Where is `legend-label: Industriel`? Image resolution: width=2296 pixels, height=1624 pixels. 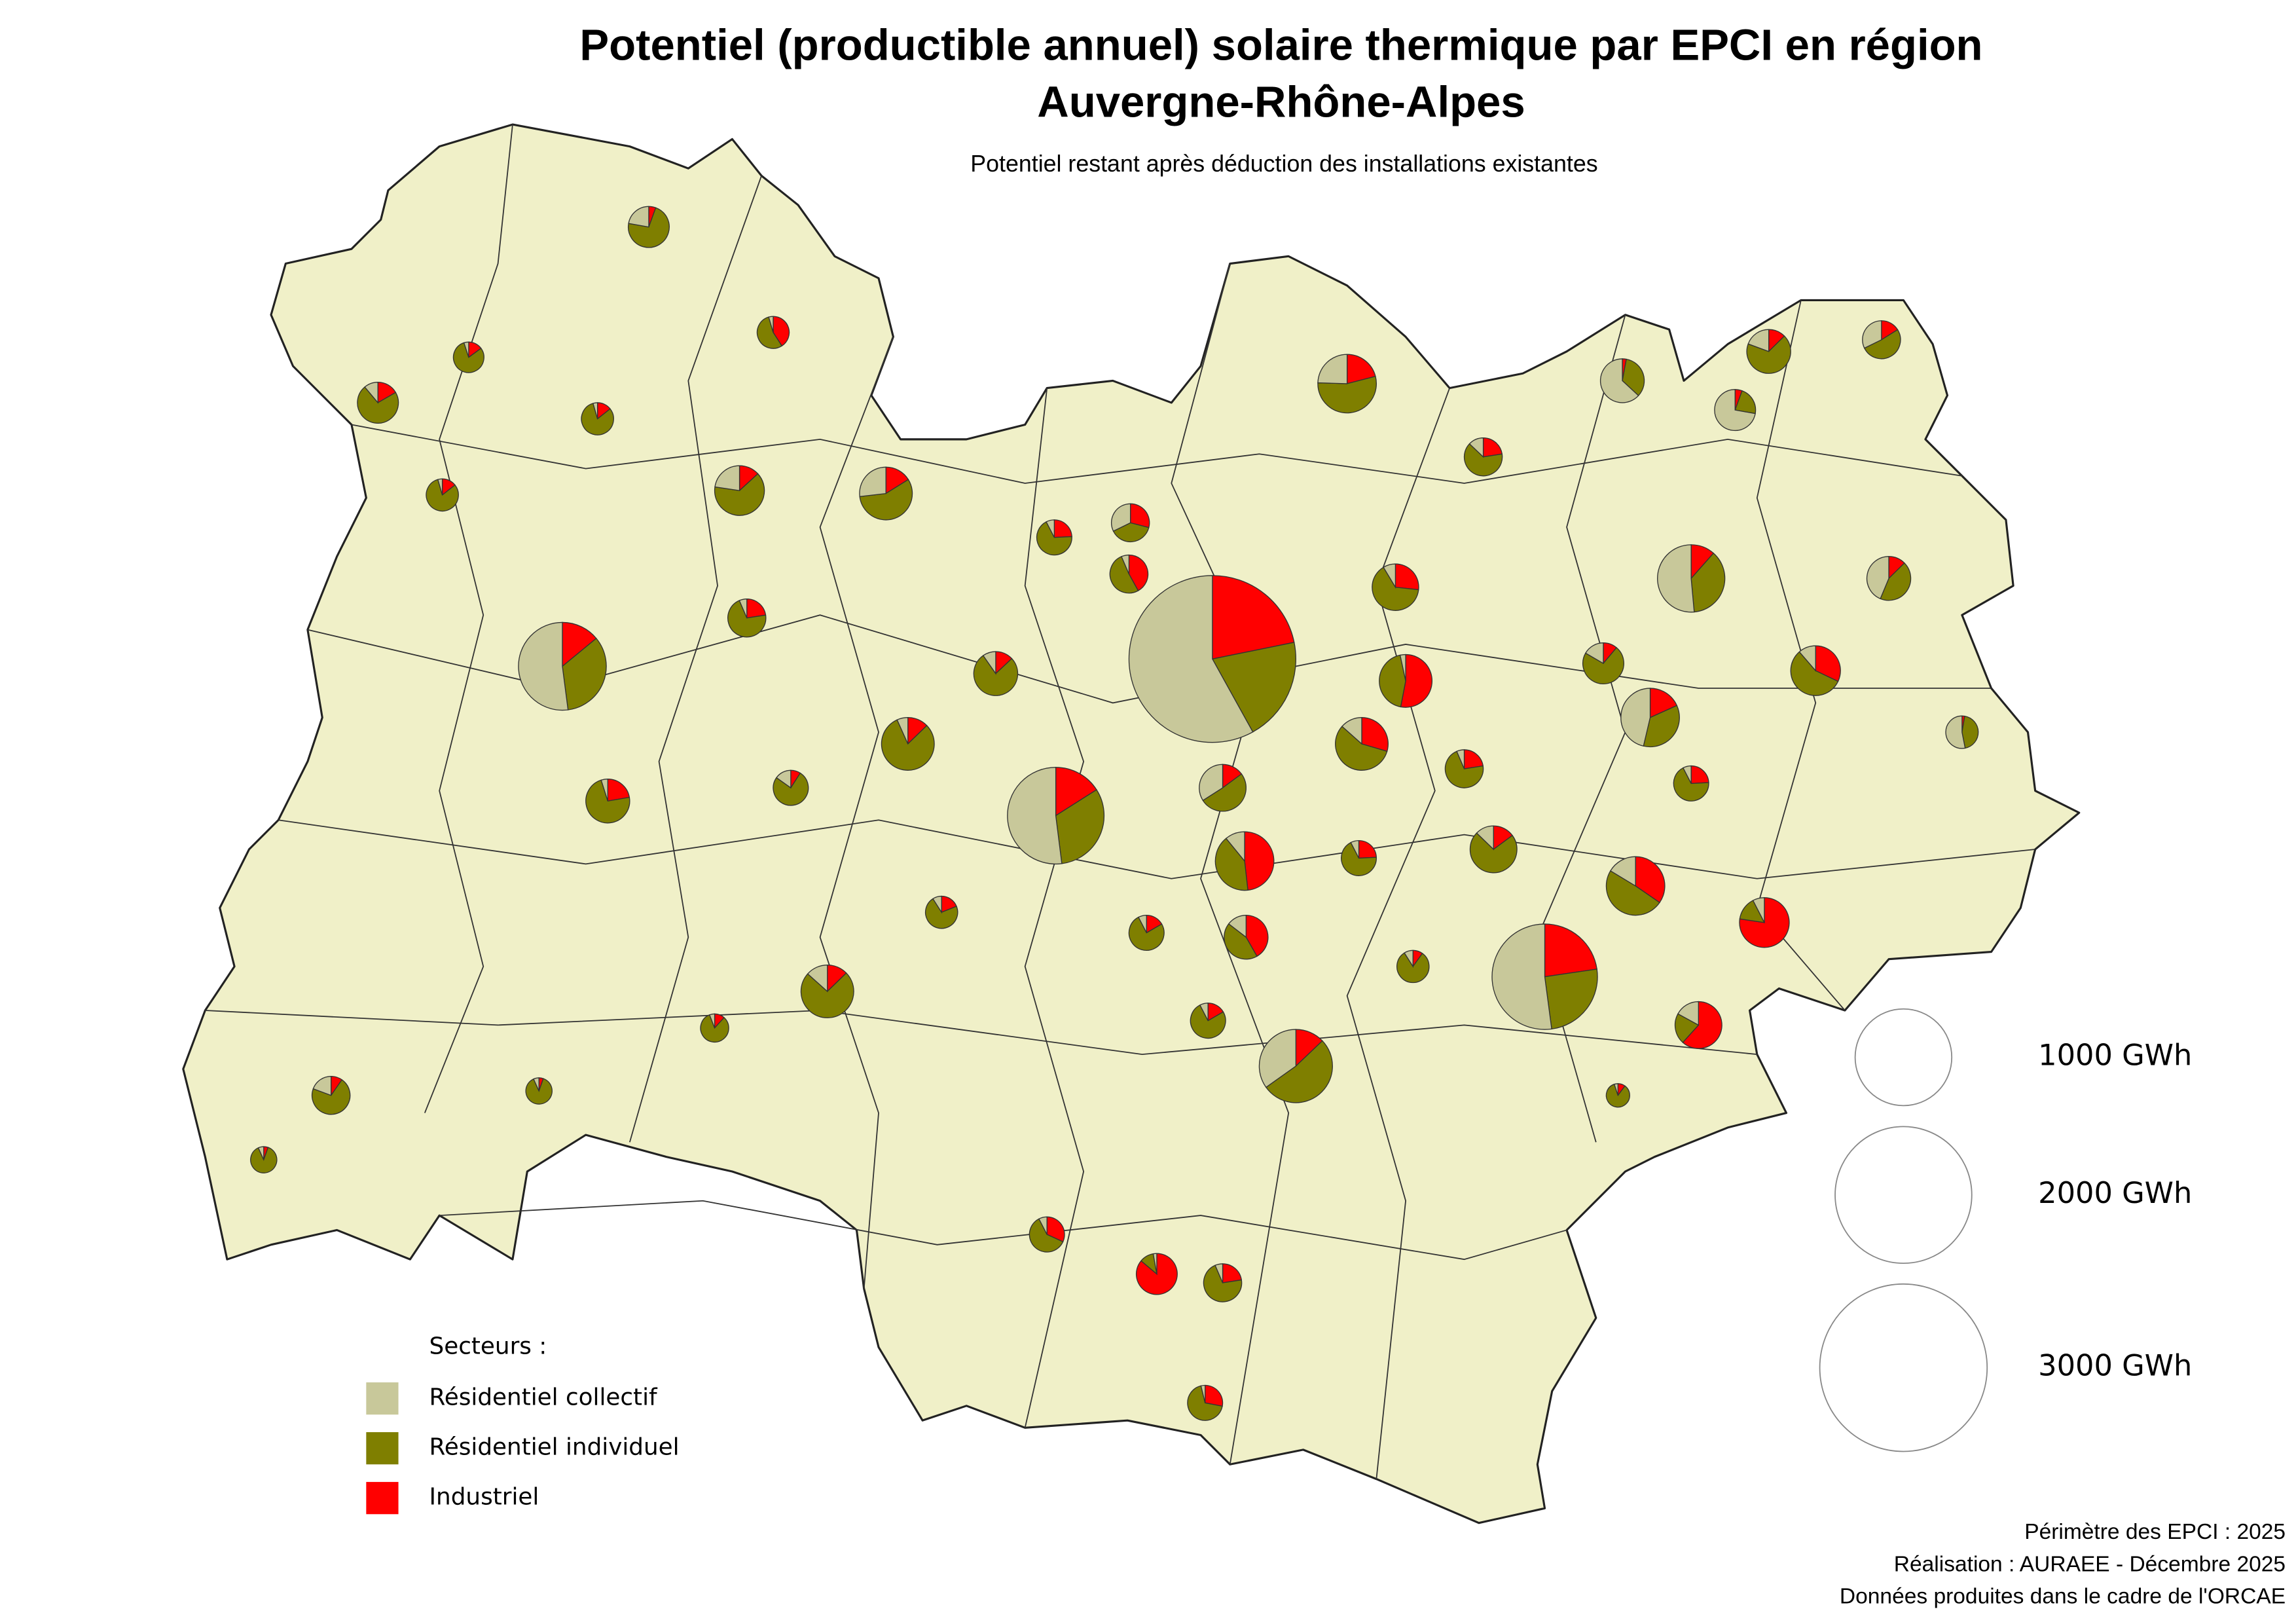 legend-label: Industriel is located at coordinates (484, 1497).